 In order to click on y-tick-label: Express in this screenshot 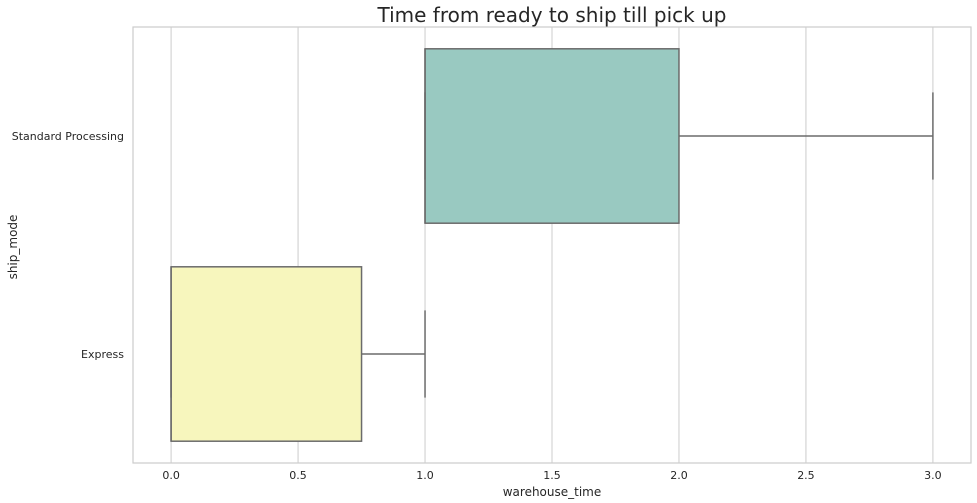, I will do `click(102, 354)`.